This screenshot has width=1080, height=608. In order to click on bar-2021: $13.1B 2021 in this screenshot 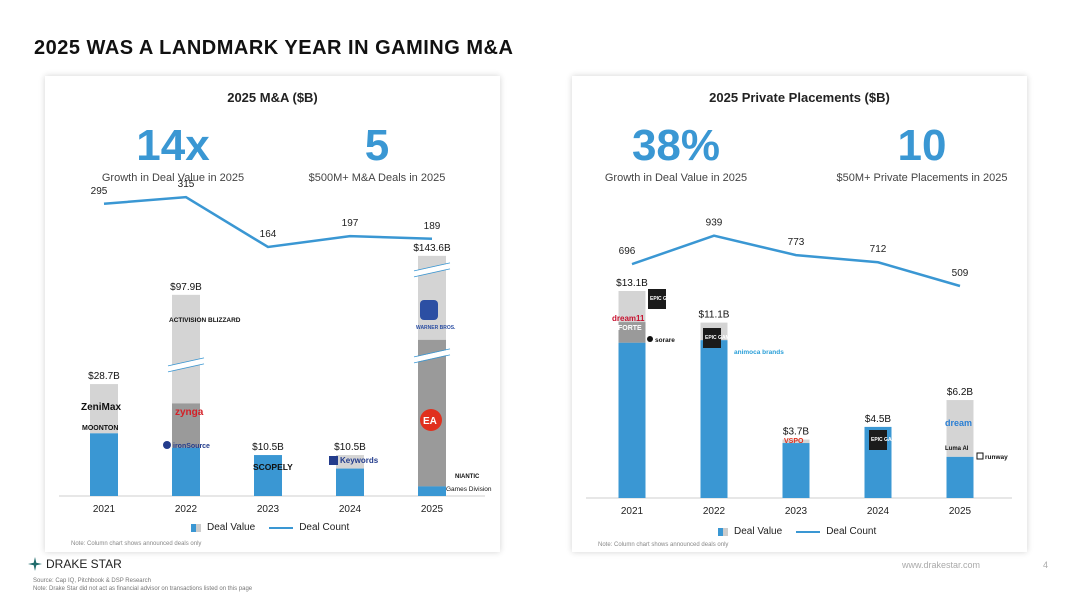, I will do `click(632, 397)`.